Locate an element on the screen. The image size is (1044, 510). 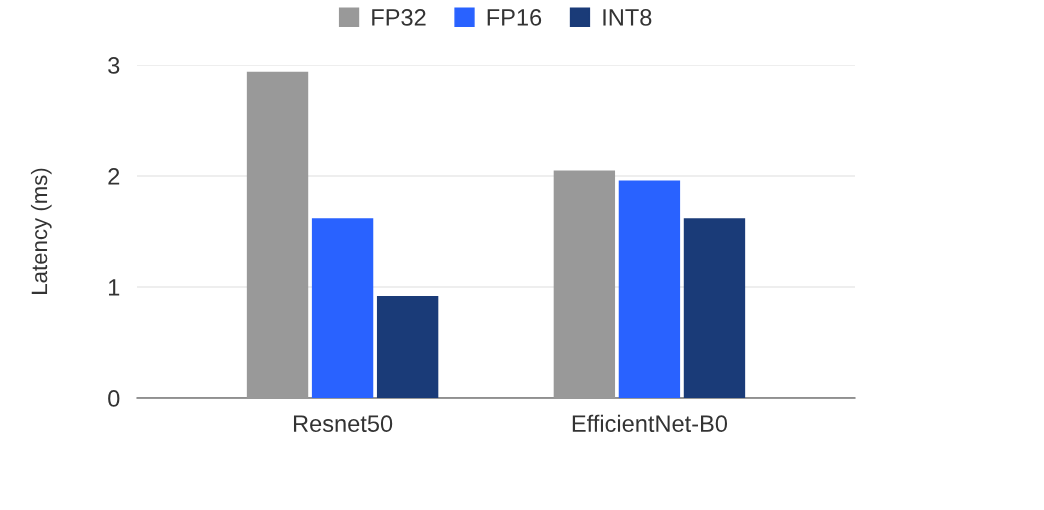
y-tick-label: 3 is located at coordinates (114, 65).